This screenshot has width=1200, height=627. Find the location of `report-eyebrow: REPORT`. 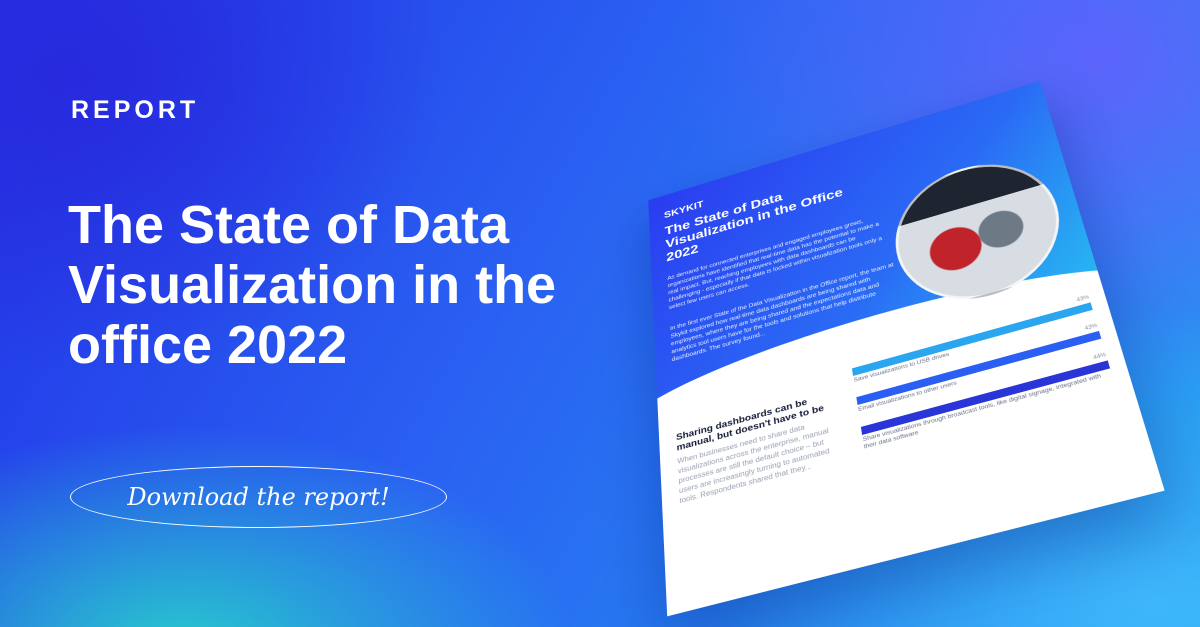

report-eyebrow: REPORT is located at coordinates (135, 110).